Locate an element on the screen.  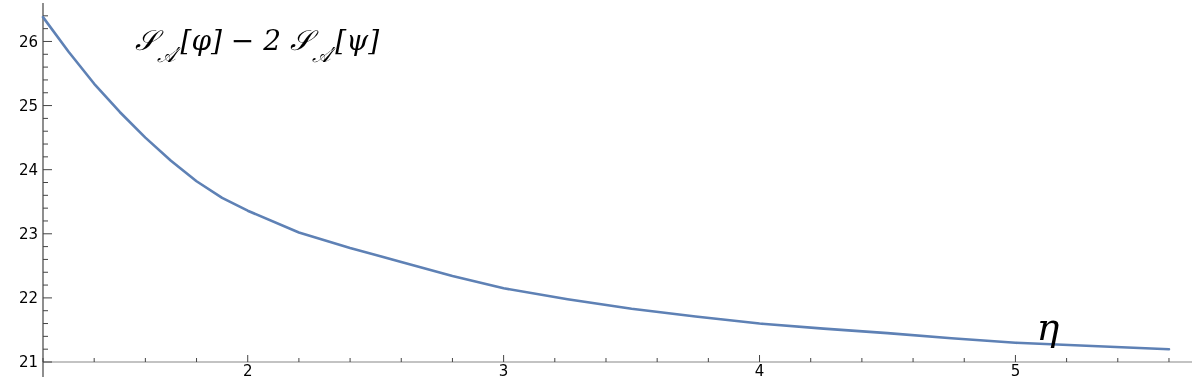
y-tick-label: 26 is located at coordinates (28, 41).